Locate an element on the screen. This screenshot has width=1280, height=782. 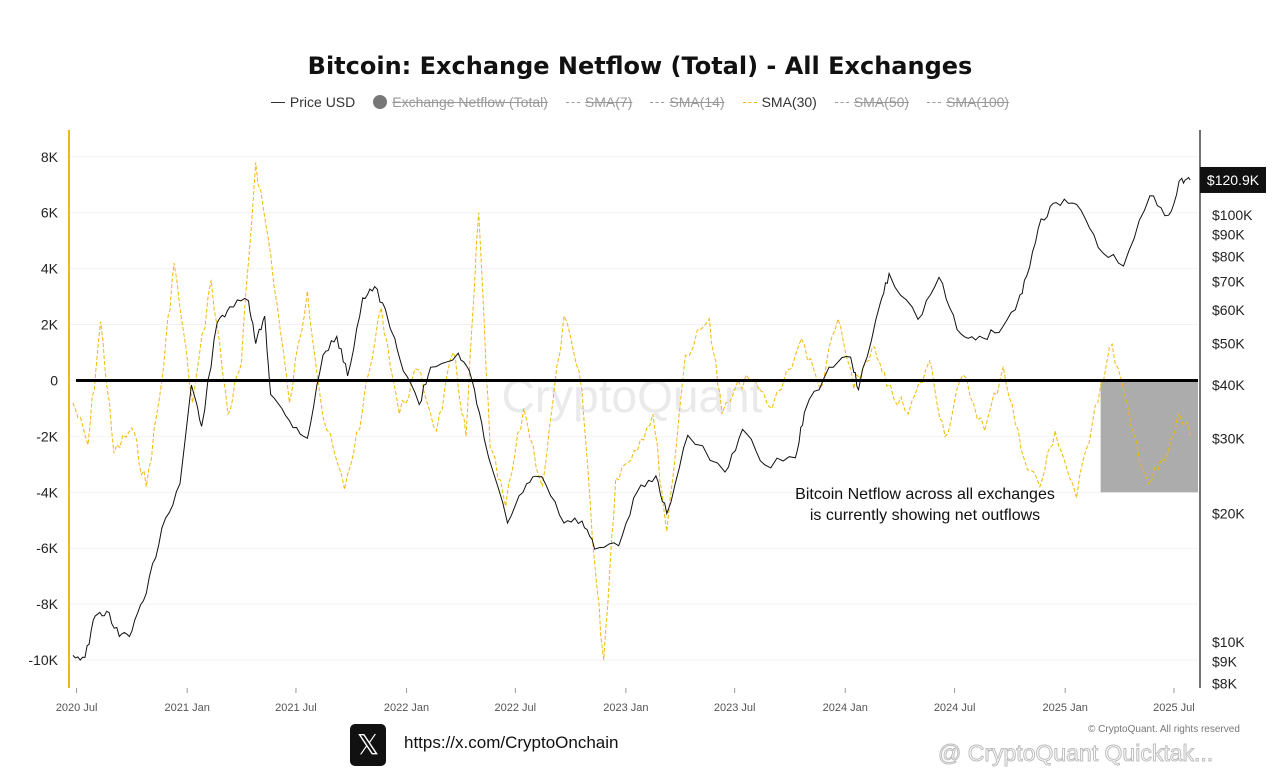
legend-item-sma100: SMA(100) is located at coordinates (968, 102).